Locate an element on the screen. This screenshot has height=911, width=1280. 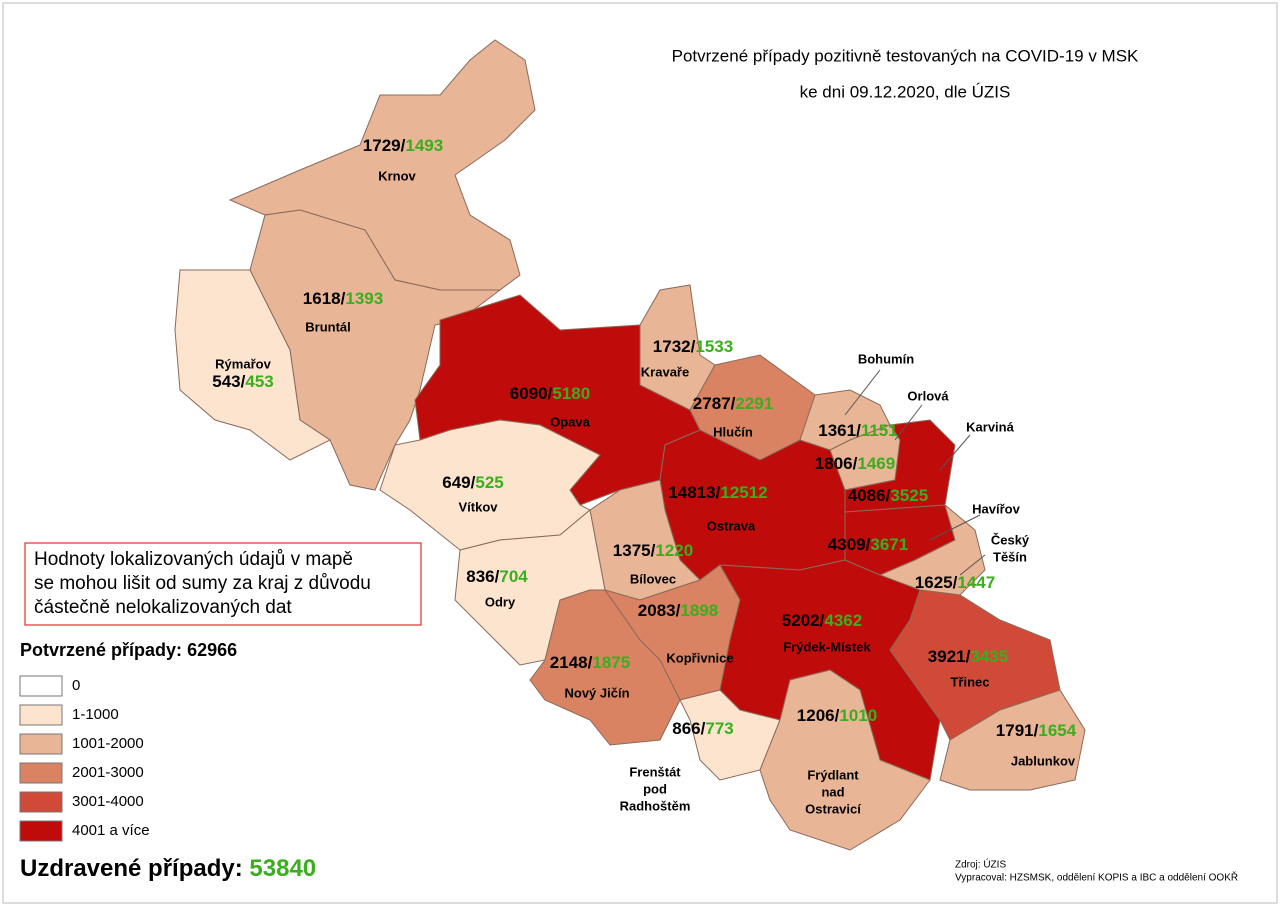
text-part: 1220 is located at coordinates (674, 550).